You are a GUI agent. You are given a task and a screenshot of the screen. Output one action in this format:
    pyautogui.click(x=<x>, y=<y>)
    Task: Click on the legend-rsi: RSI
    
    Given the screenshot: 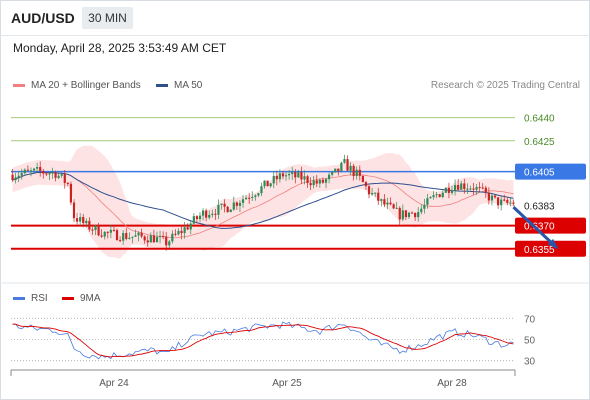 What is the action you would take?
    pyautogui.click(x=30, y=298)
    